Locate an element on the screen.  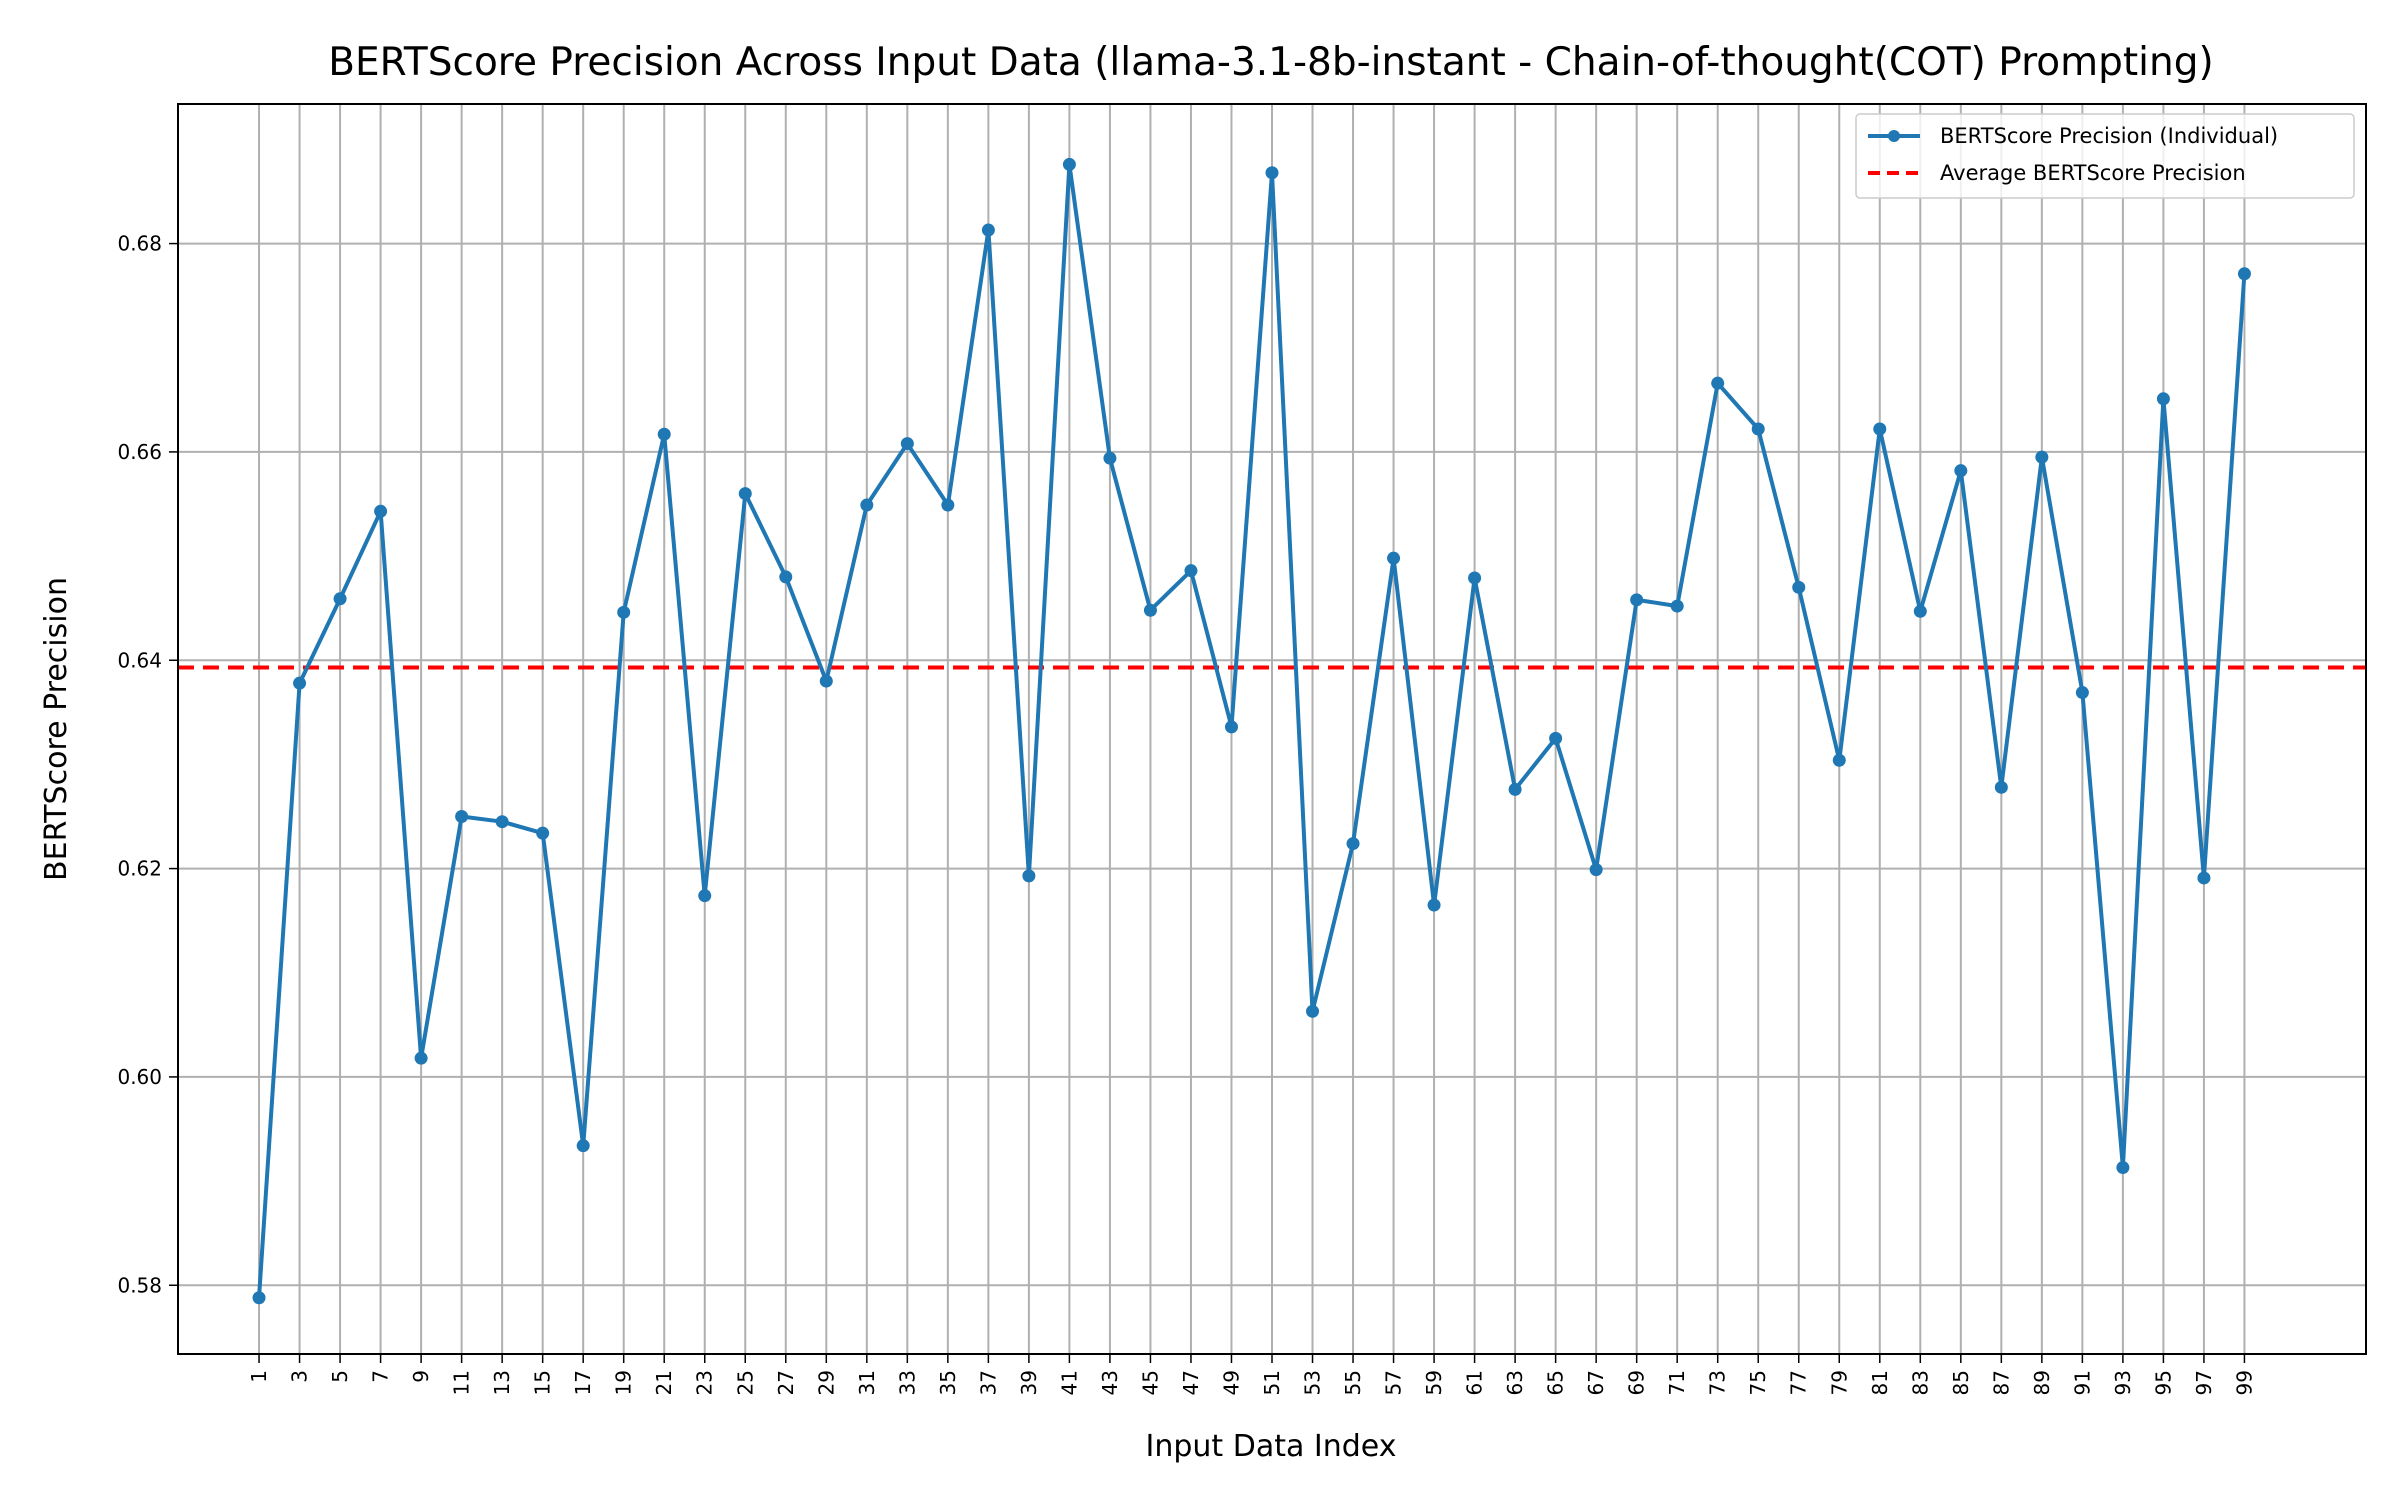
y-tick-label: 0.64 is located at coordinates (139, 660).